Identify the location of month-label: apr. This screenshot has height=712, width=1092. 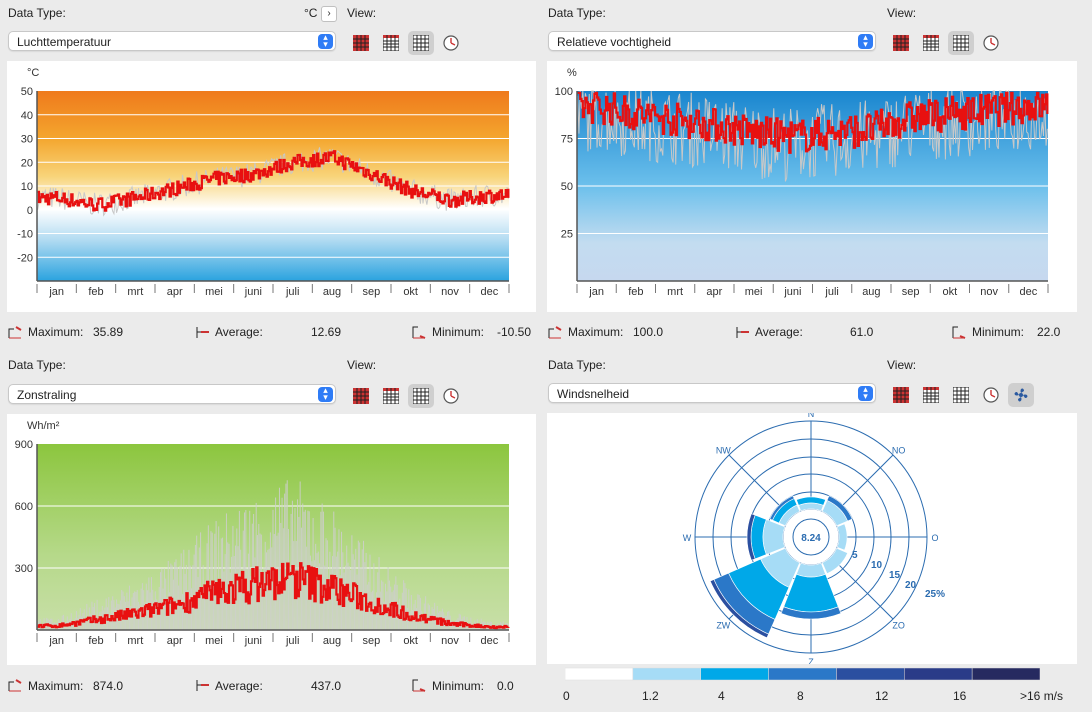
(175, 641).